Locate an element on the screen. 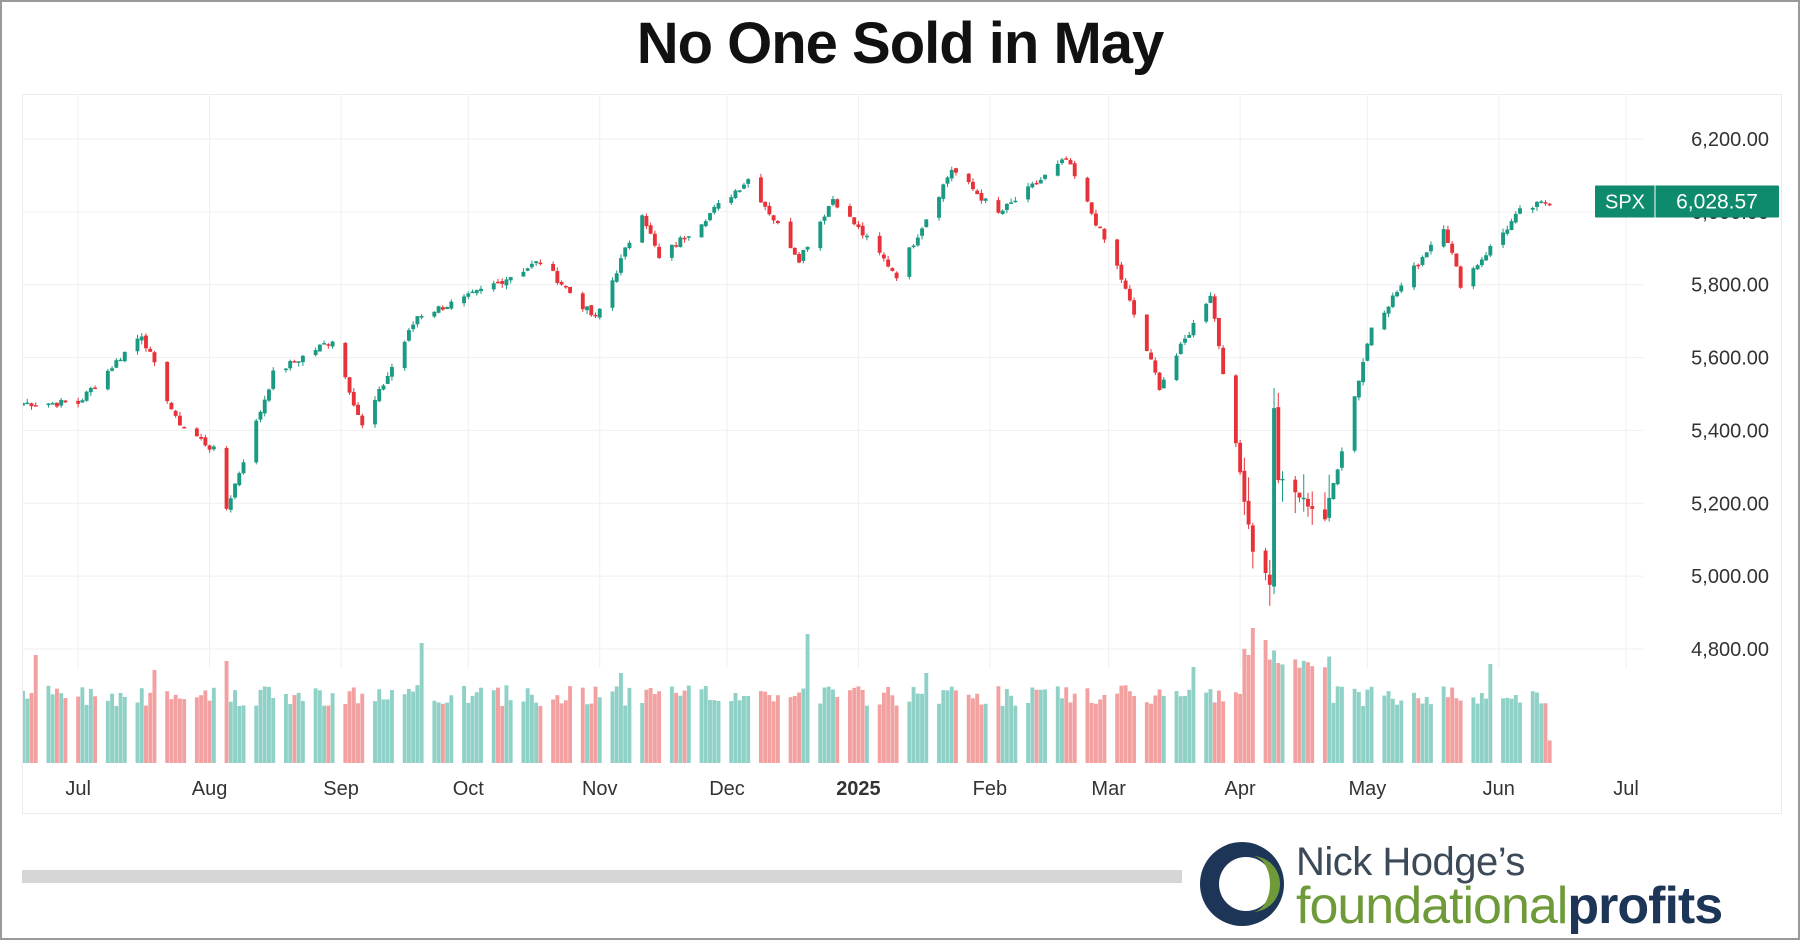 This screenshot has height=940, width=1800. y-tick-label: 5,000.00 is located at coordinates (1730, 577).